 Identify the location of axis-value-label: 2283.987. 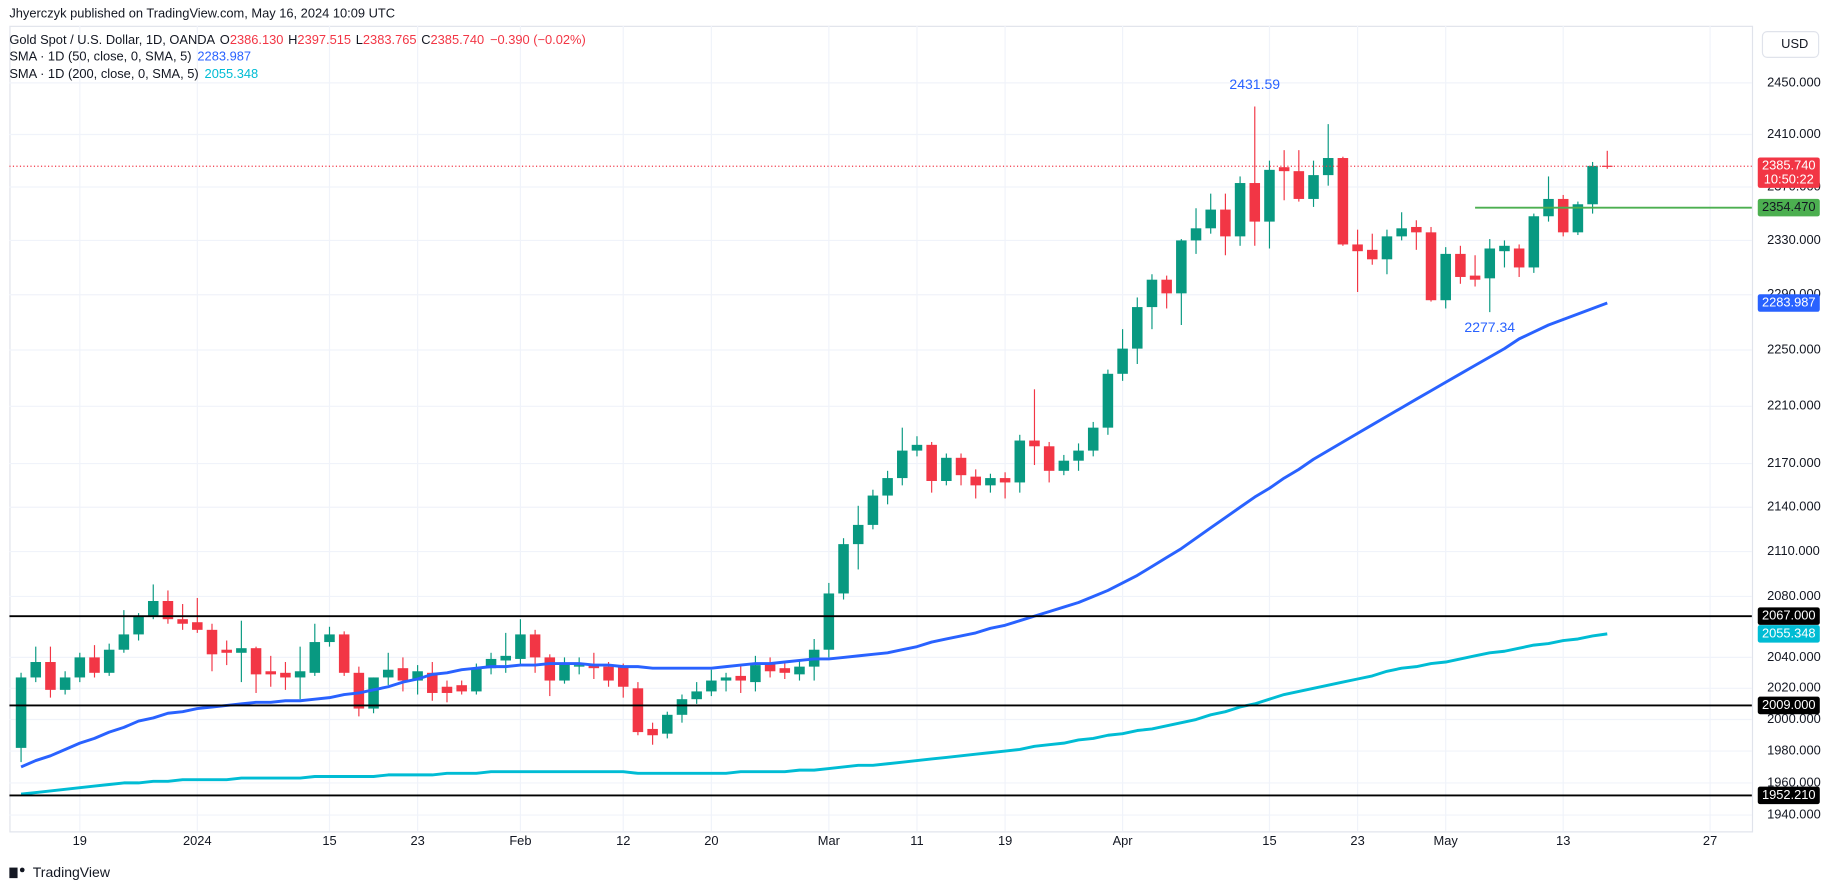
(1789, 301).